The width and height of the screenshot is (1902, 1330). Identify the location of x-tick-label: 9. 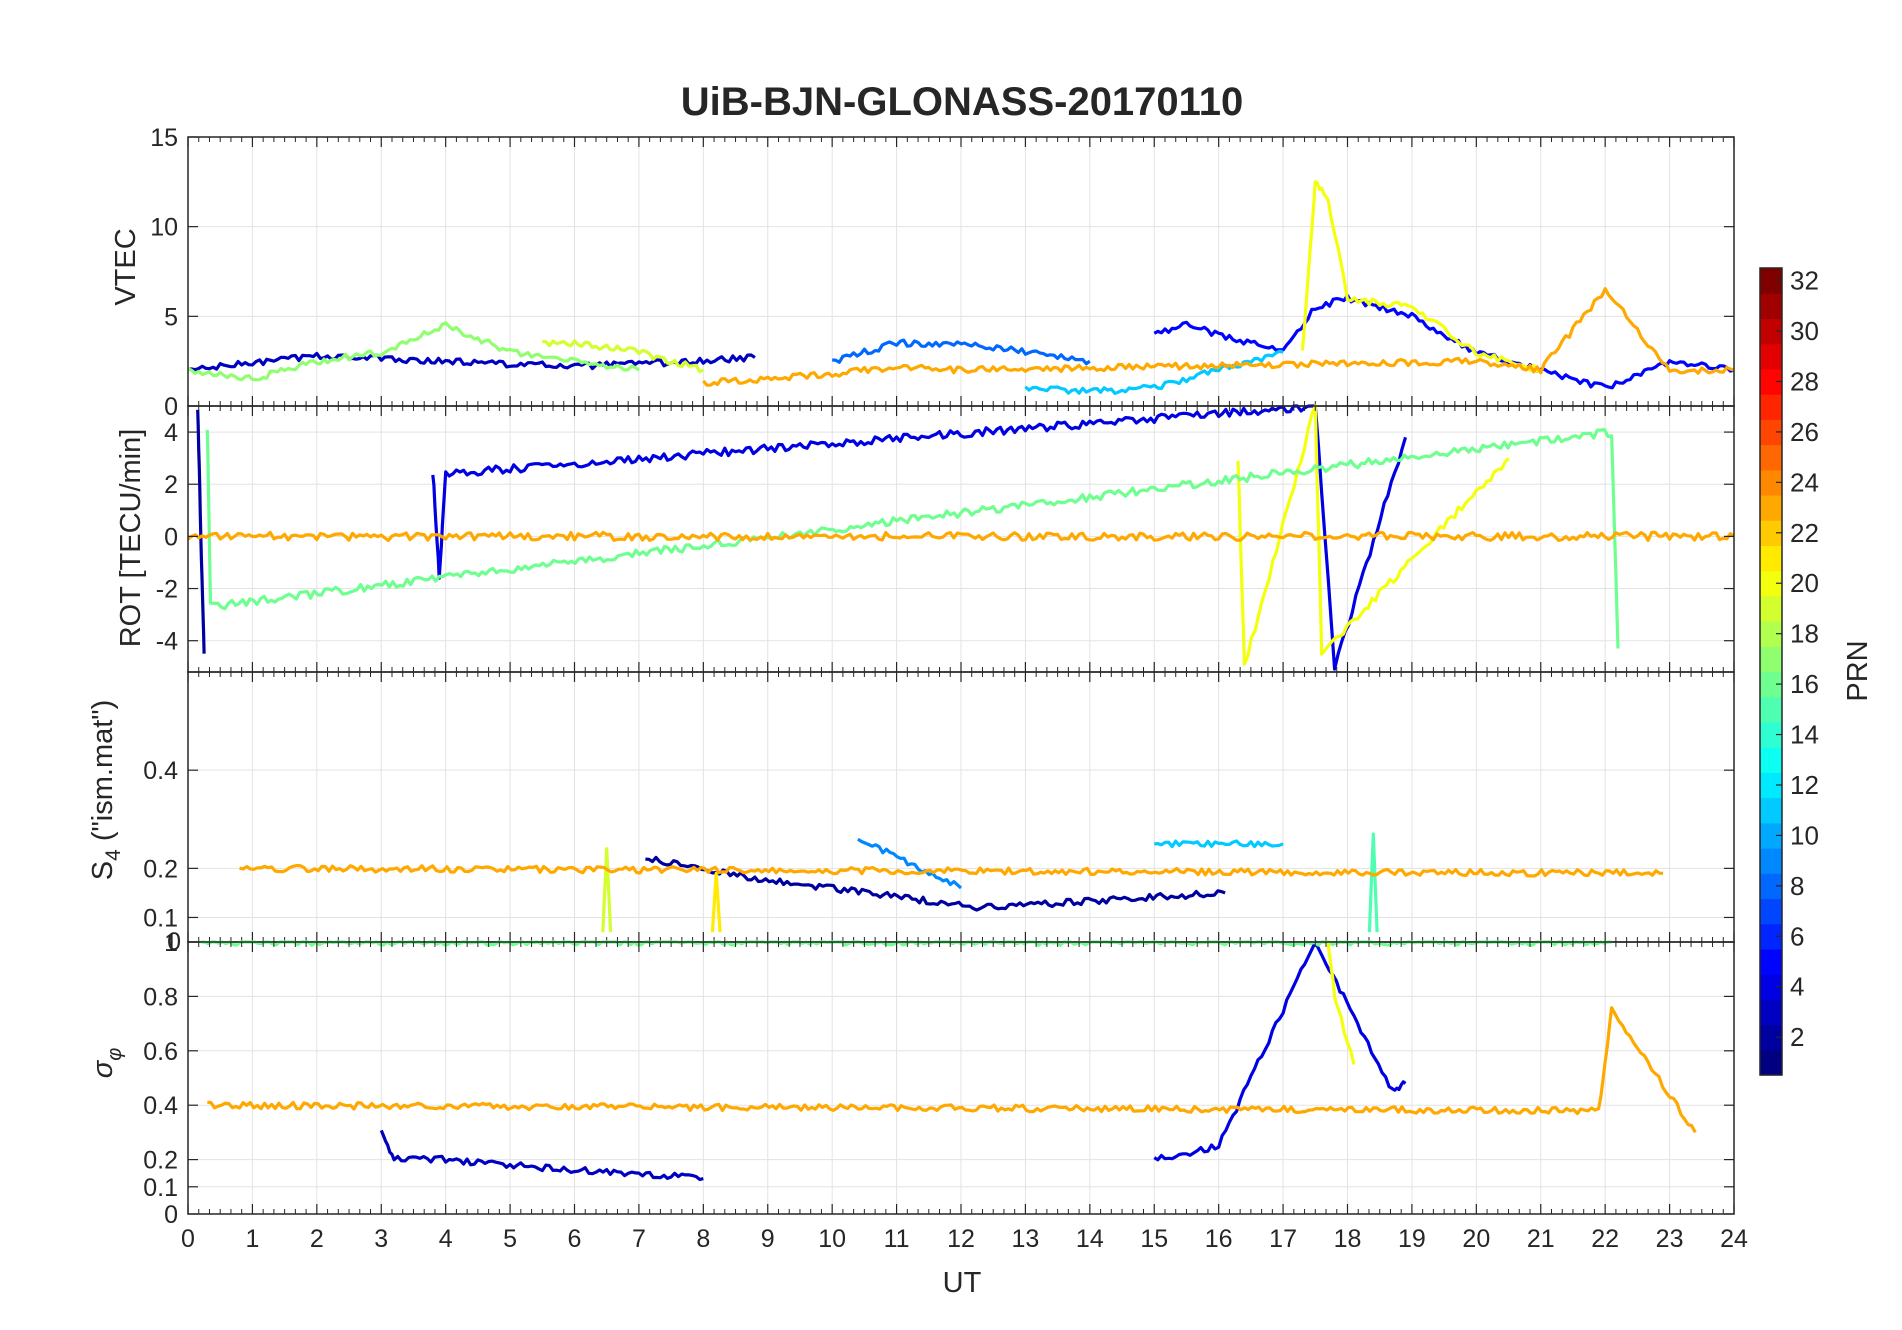
(768, 1239).